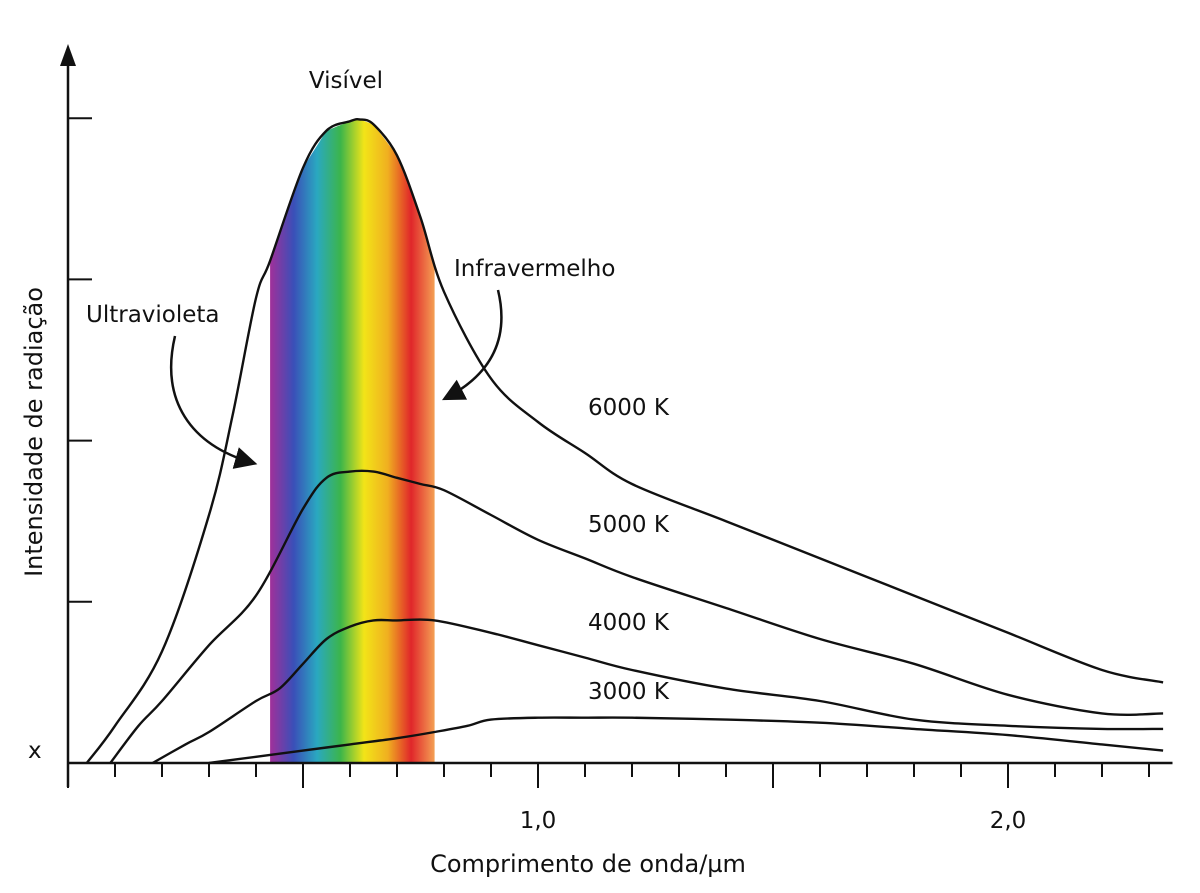 Image resolution: width=1200 pixels, height=893 pixels. I want to click on y-axis-label: Intensidade de radiação, so click(34, 432).